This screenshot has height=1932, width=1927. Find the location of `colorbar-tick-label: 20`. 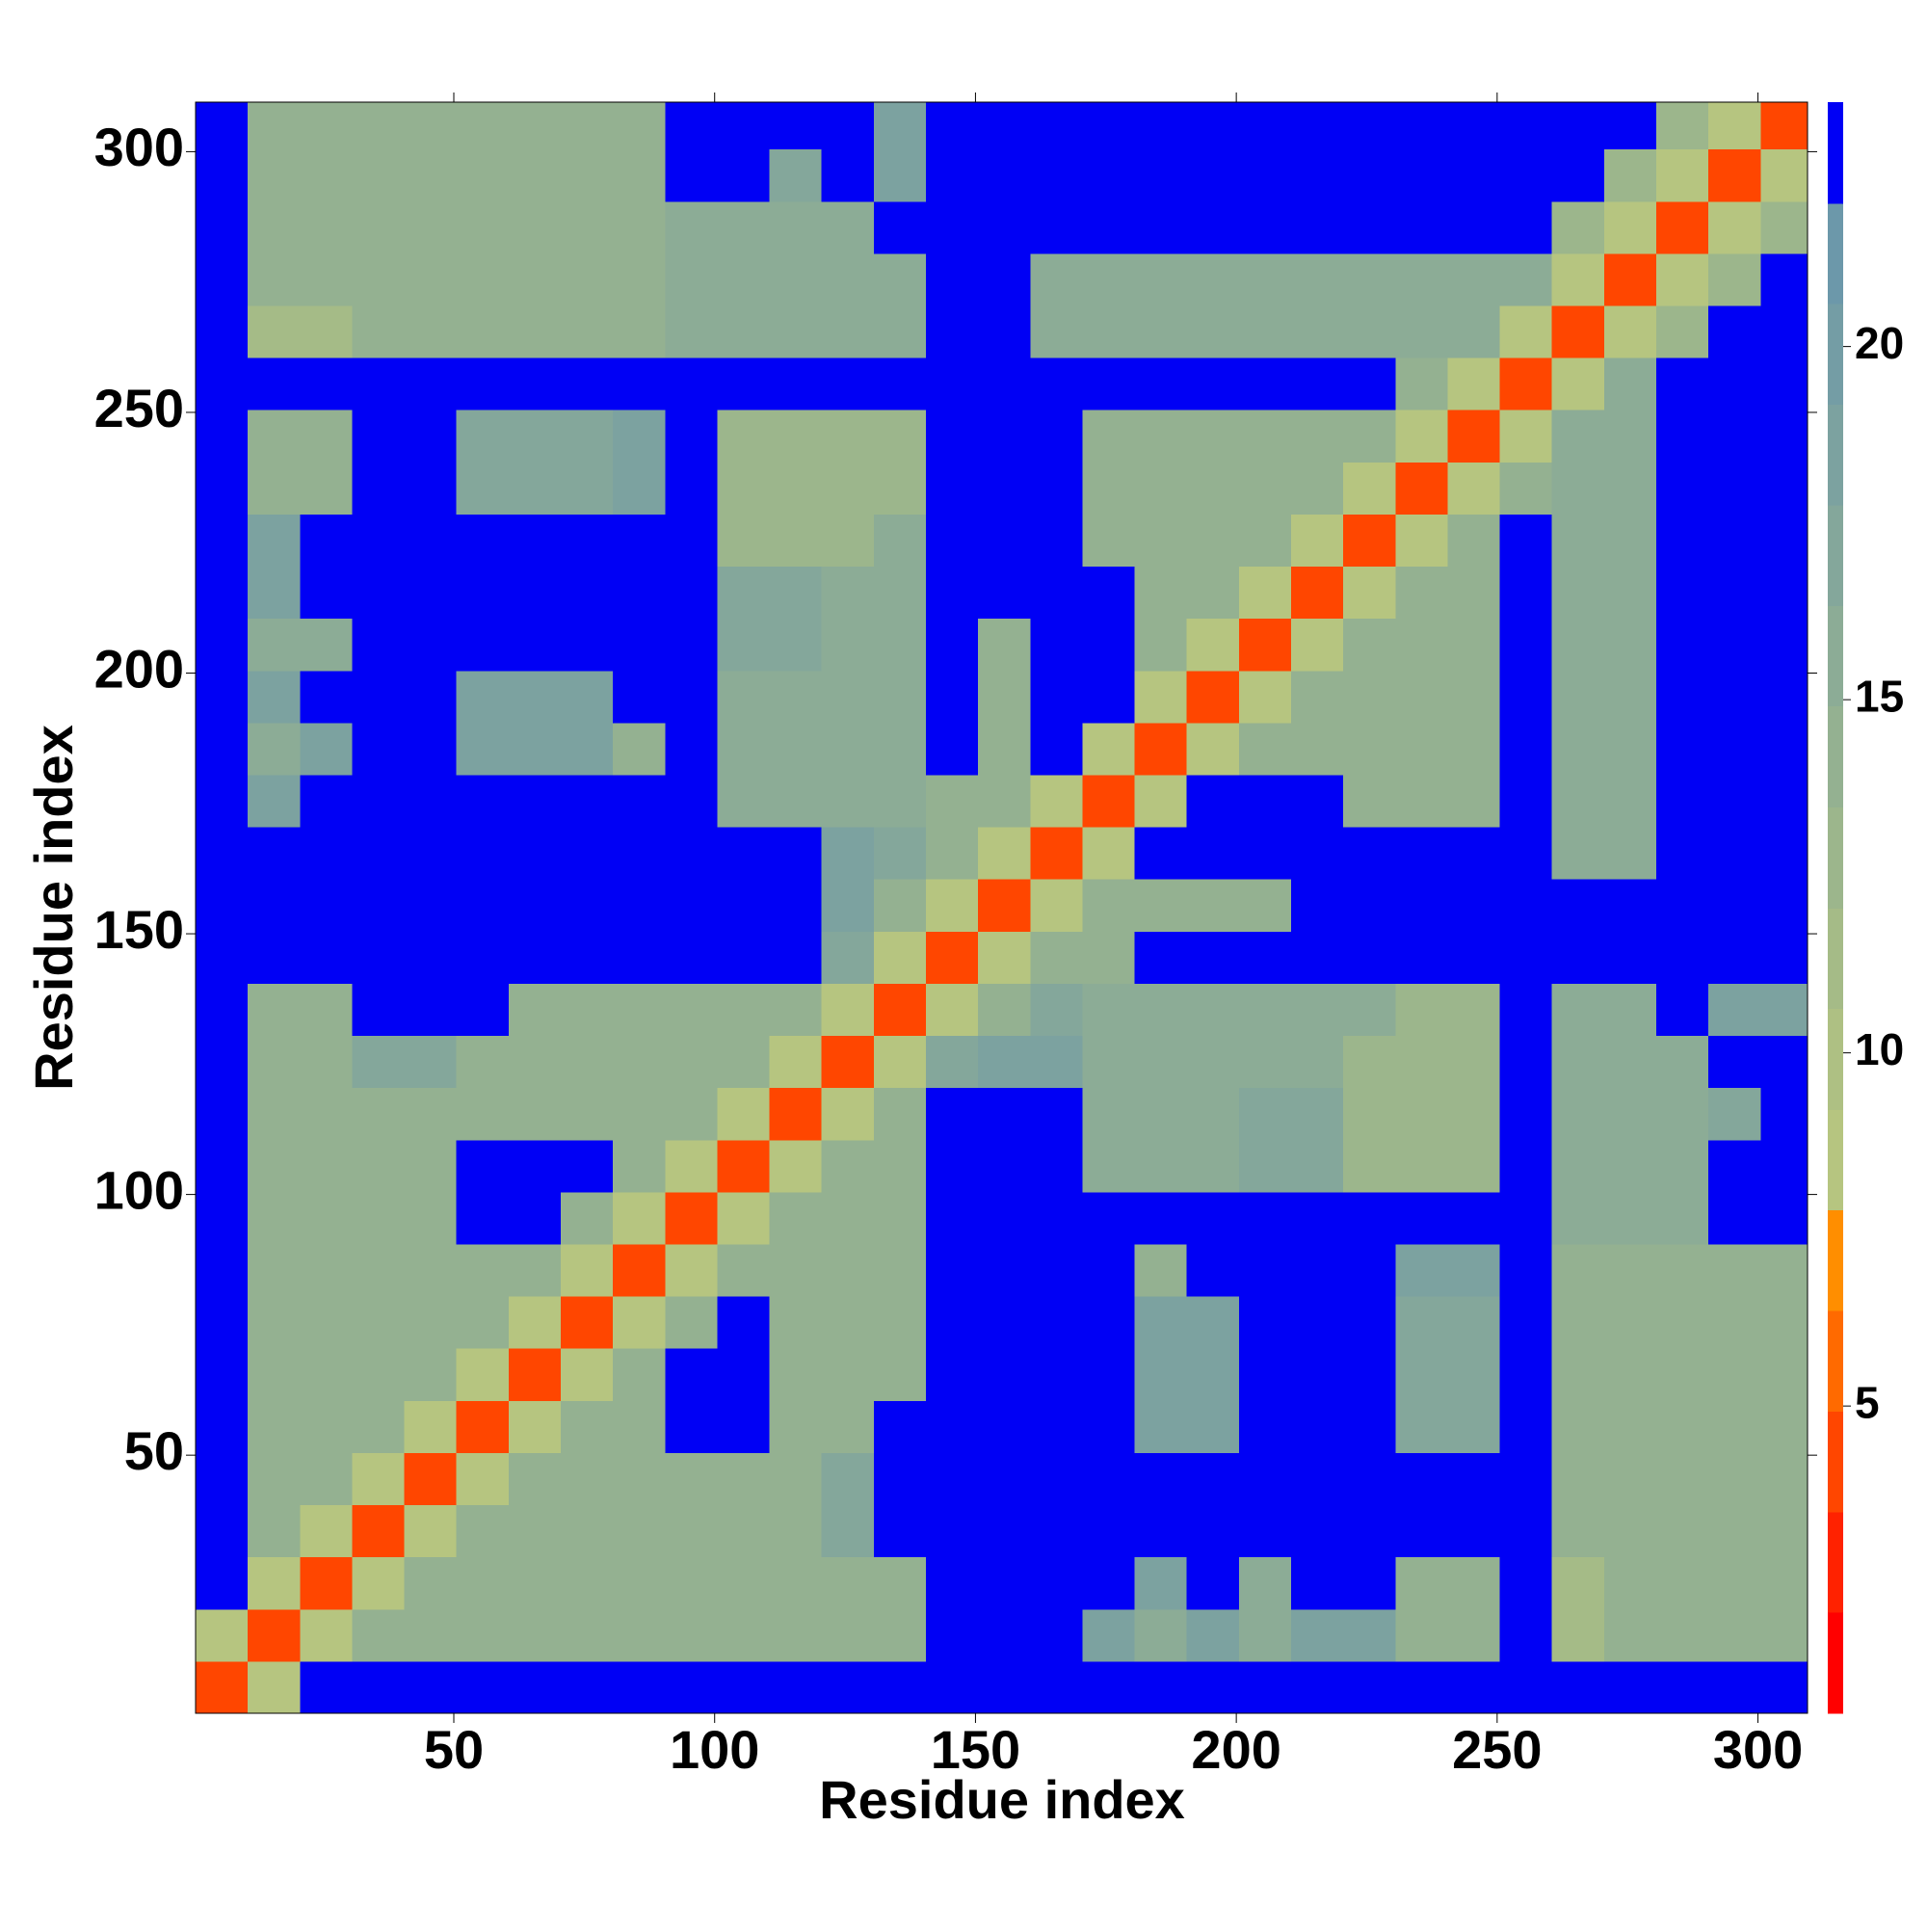

colorbar-tick-label: 20 is located at coordinates (1880, 343).